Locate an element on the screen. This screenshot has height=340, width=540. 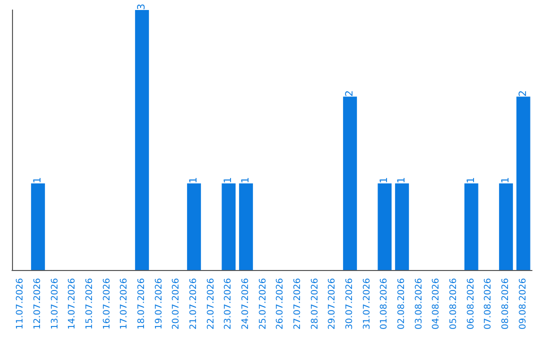
x-tick-label: 30.07.2026 is located at coordinates (350, 304).